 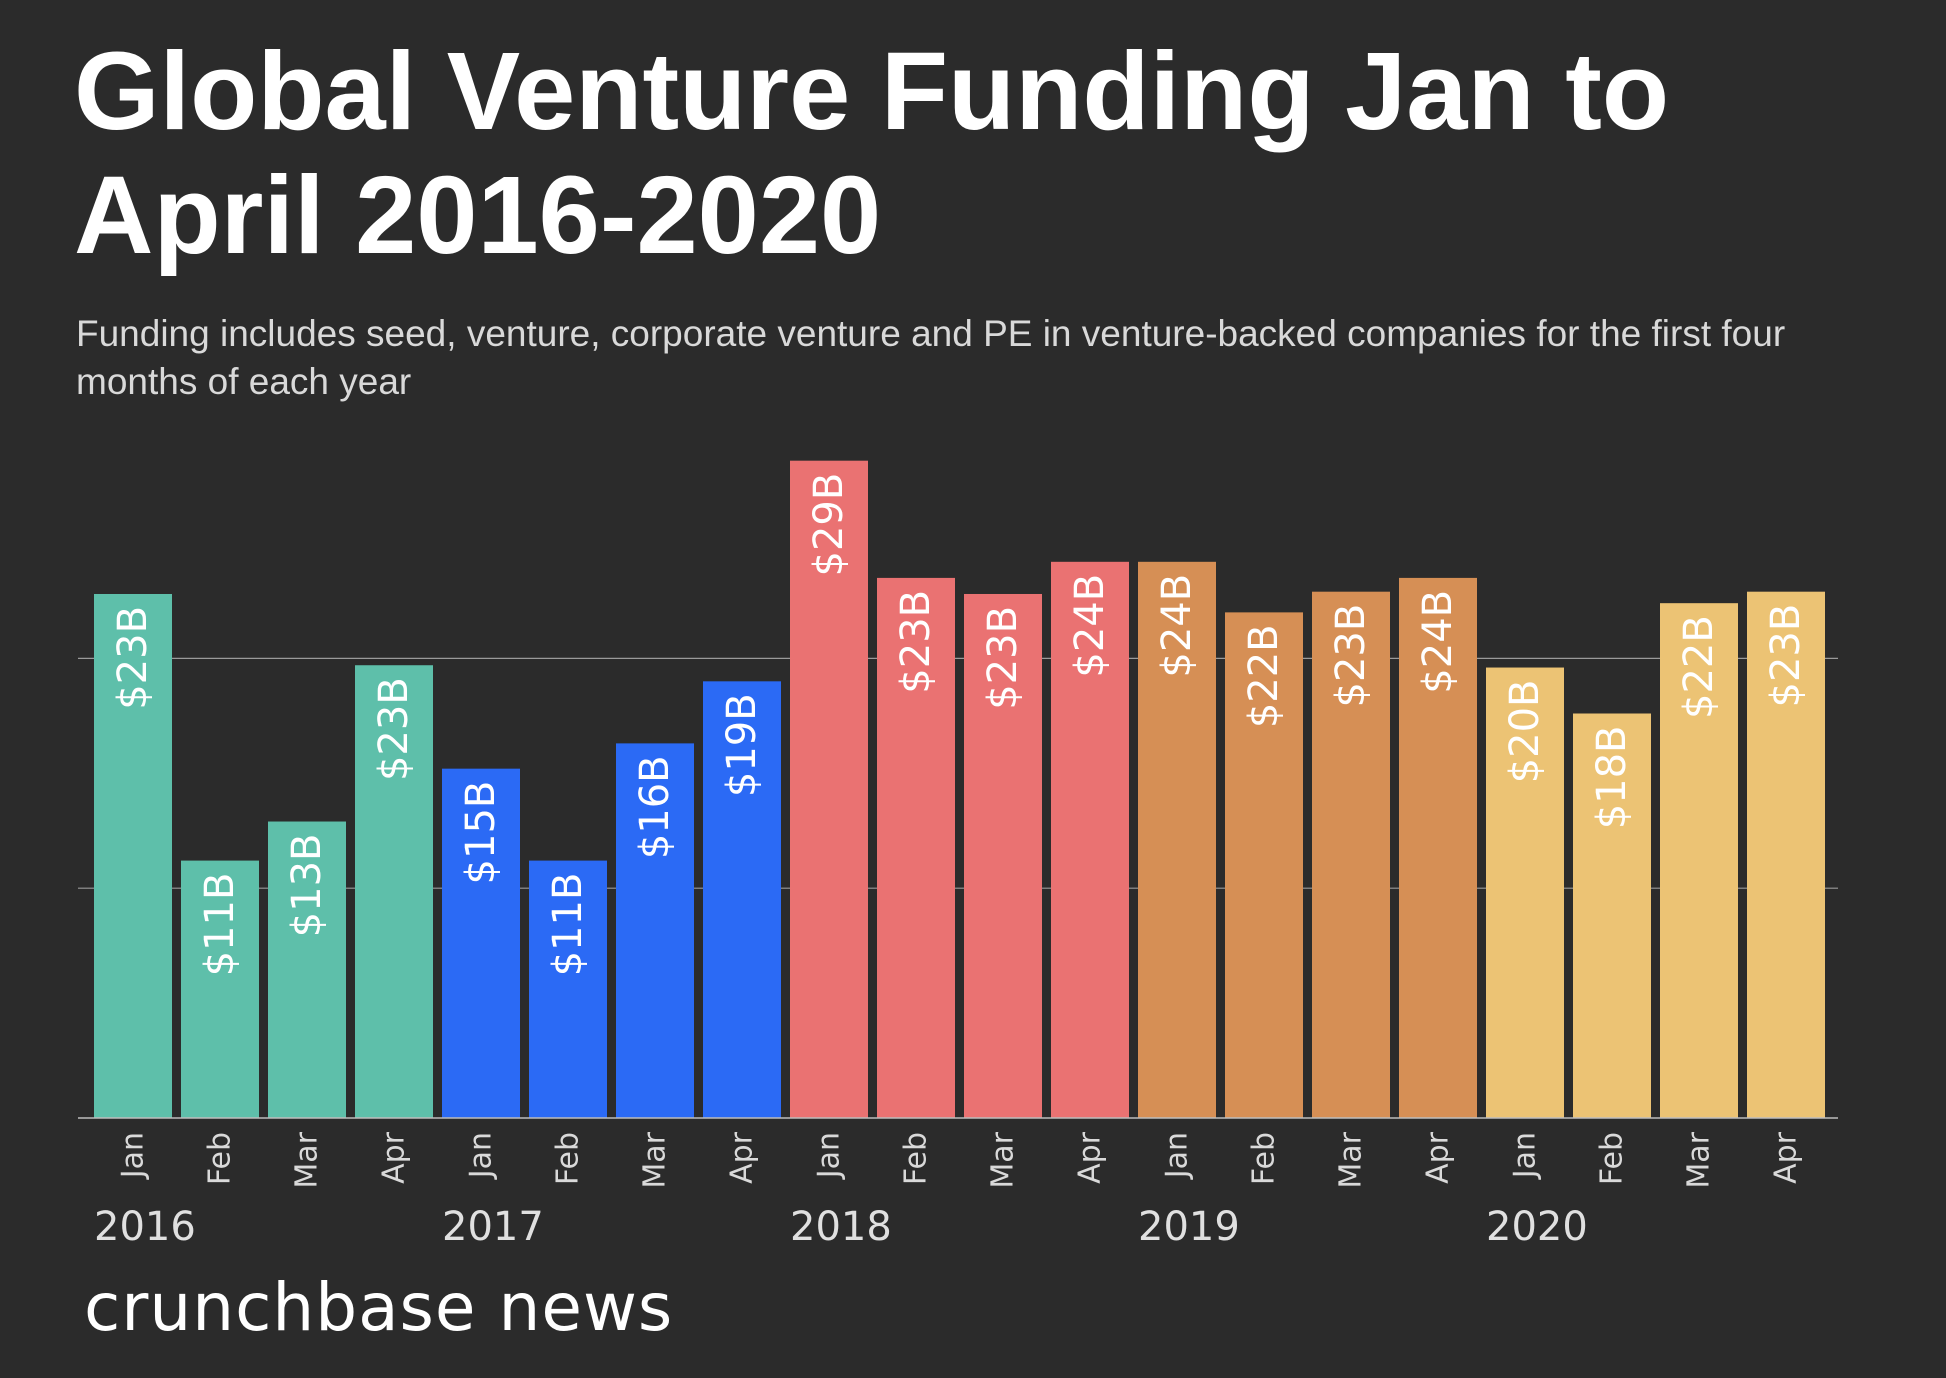 I want to click on year-label: 2020, so click(x=1537, y=1227).